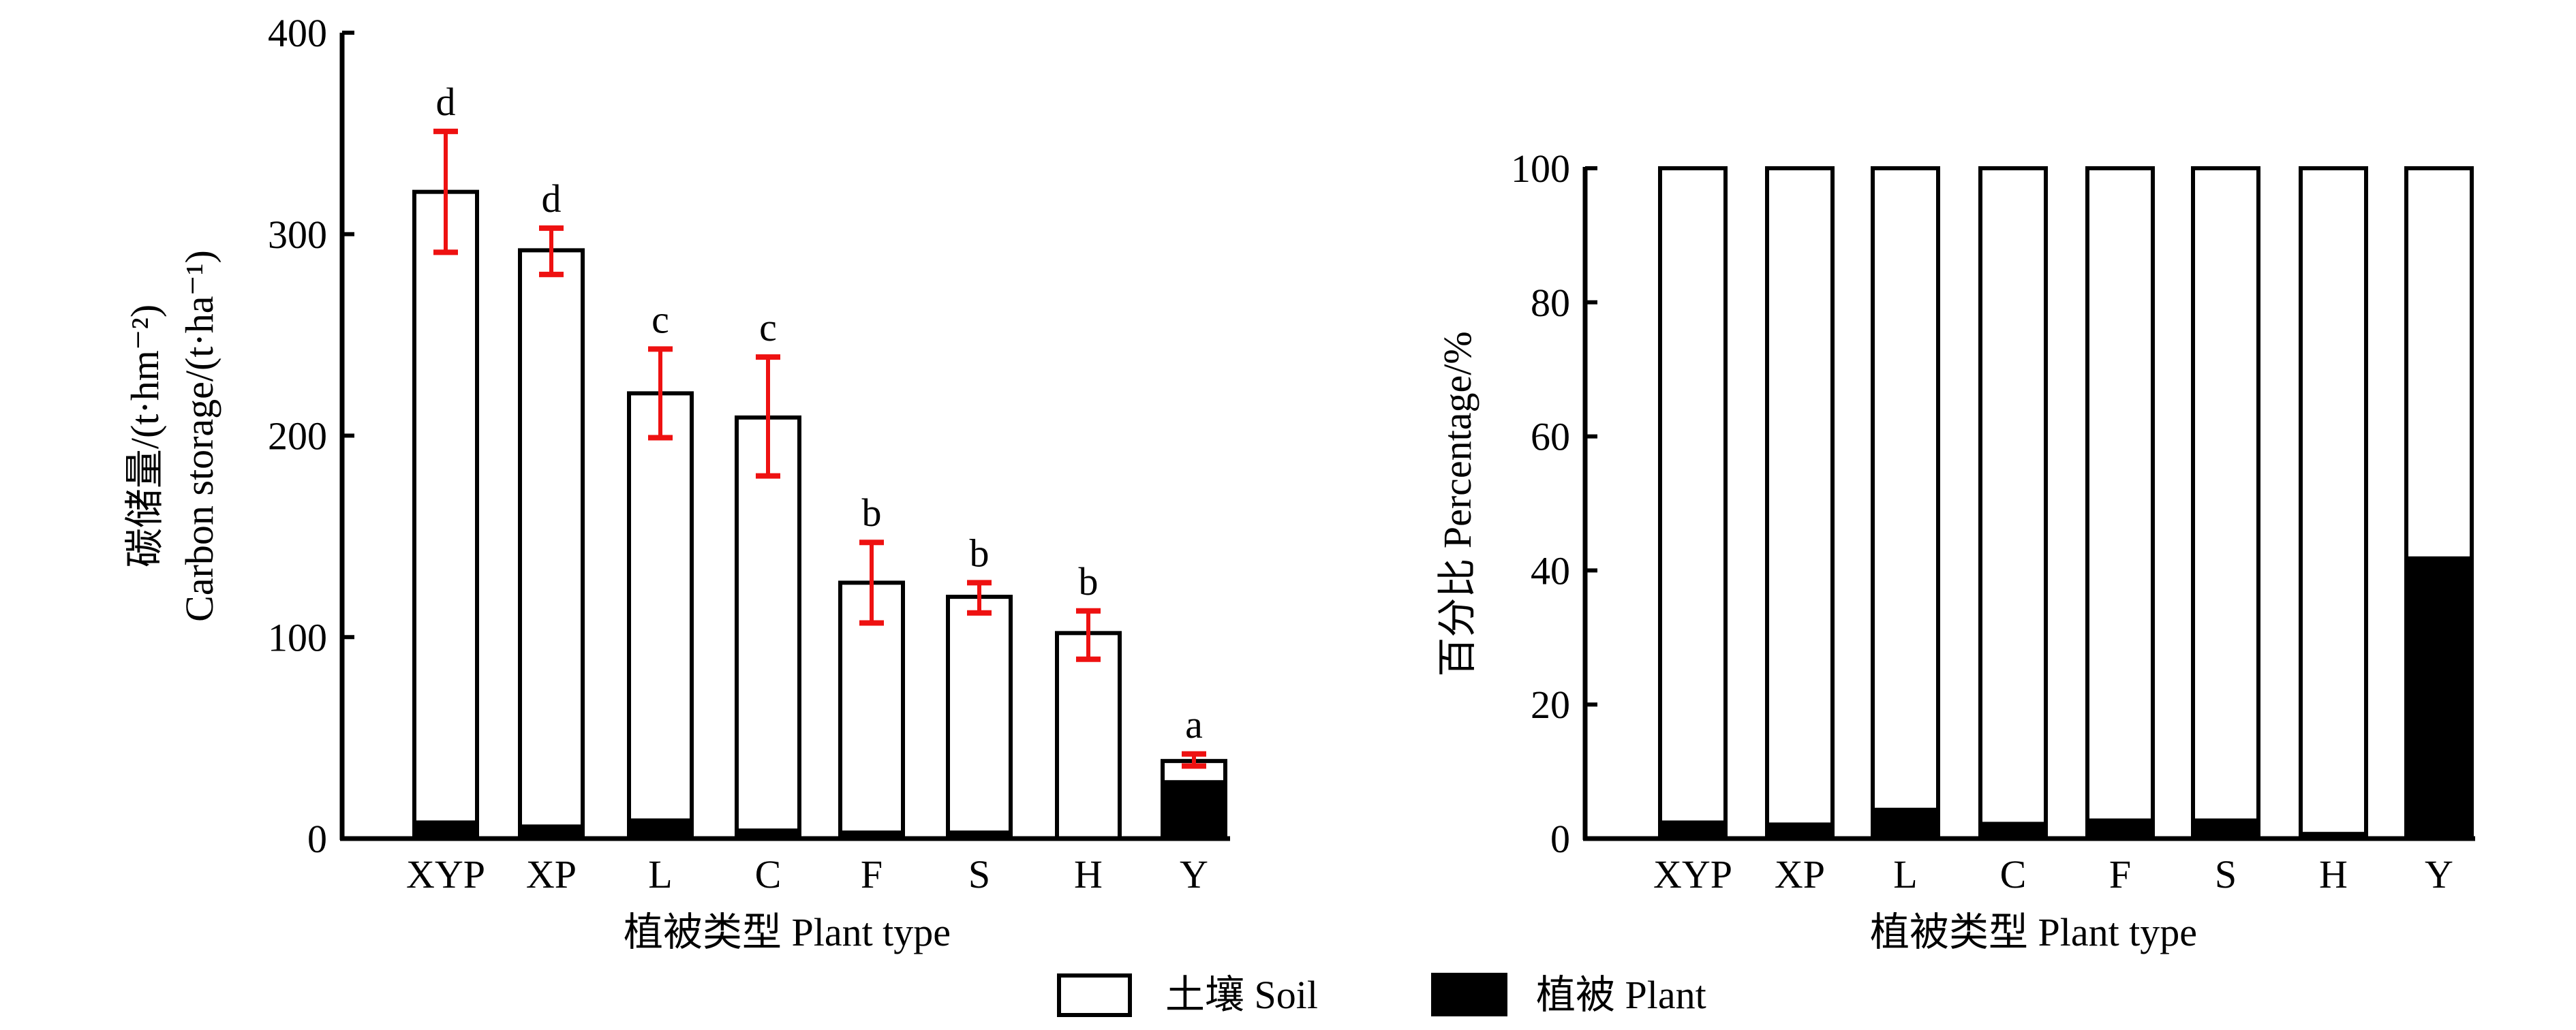 This screenshot has height=1030, width=2576. I want to click on left-x-axis-label: 植被类型 Plant type, so click(787, 932).